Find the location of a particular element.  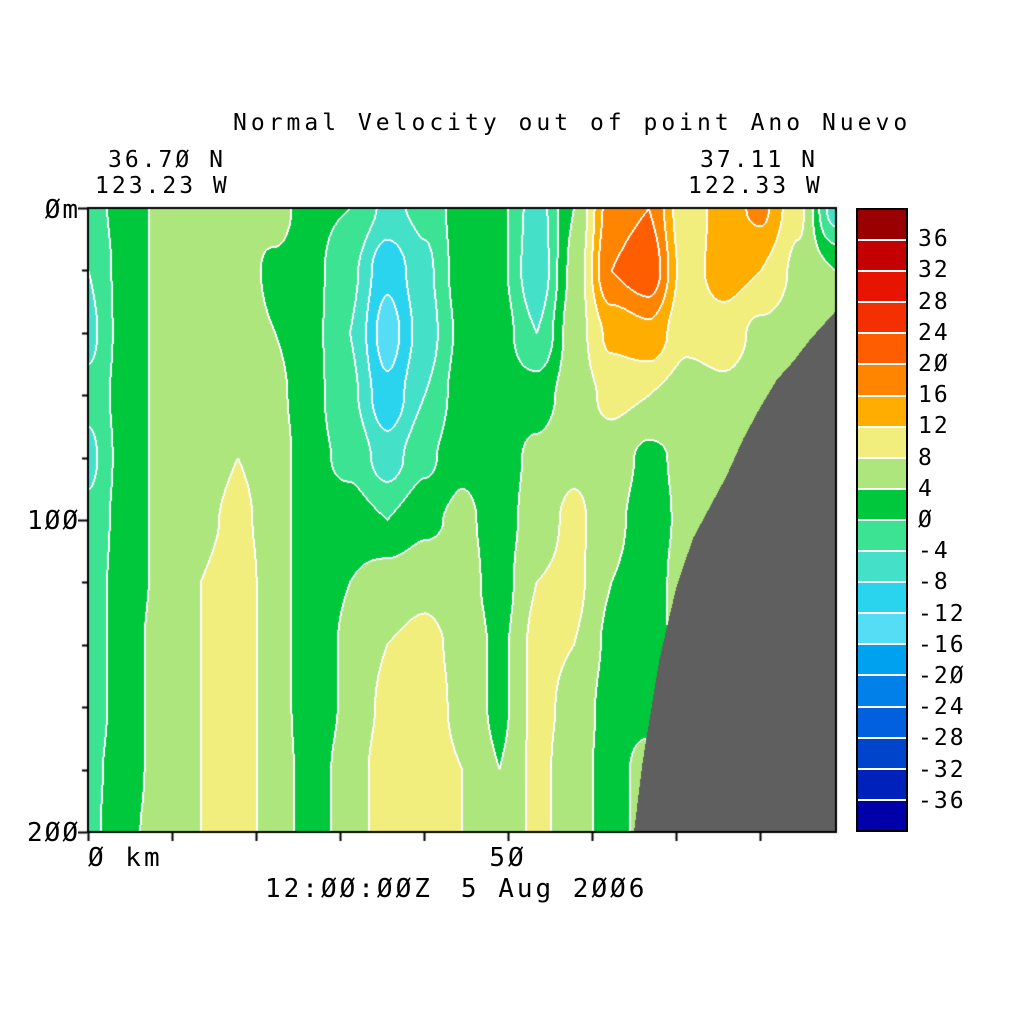

colorbar-label: 2Ø is located at coordinates (934, 364).